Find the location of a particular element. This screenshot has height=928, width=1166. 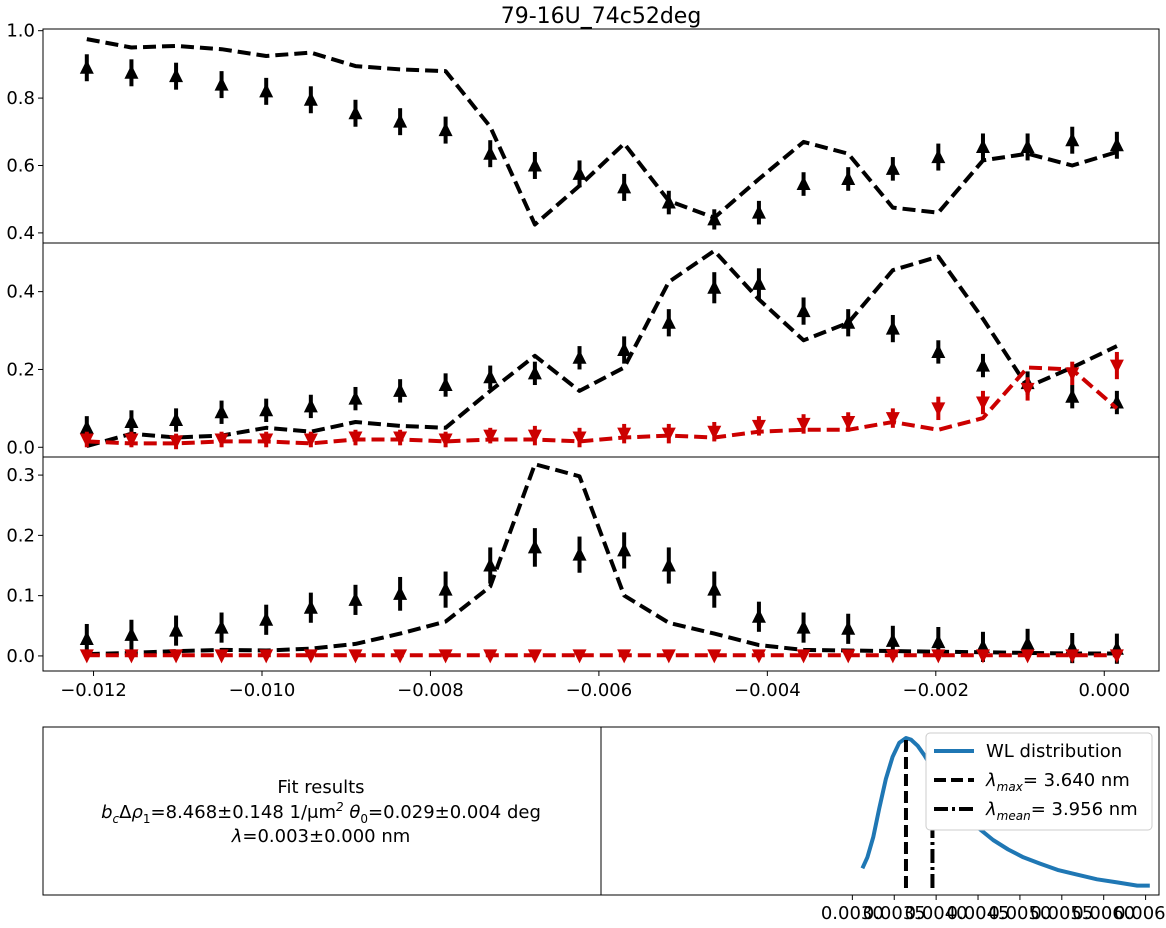

y-tick-label: 0.8 is located at coordinates (20, 98).